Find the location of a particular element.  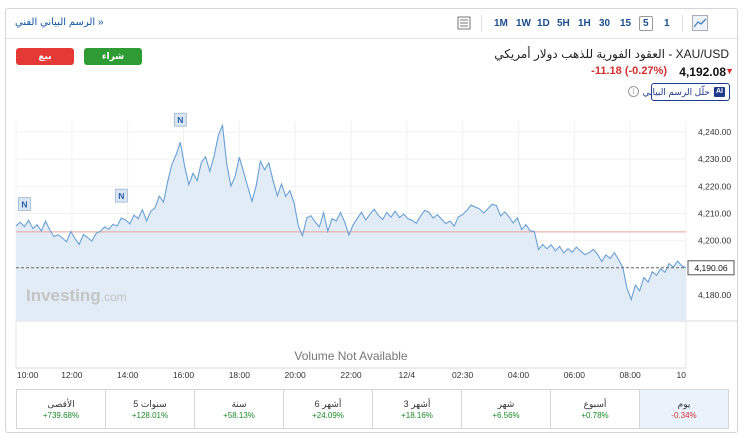

sell-button: بيع is located at coordinates (45, 56).